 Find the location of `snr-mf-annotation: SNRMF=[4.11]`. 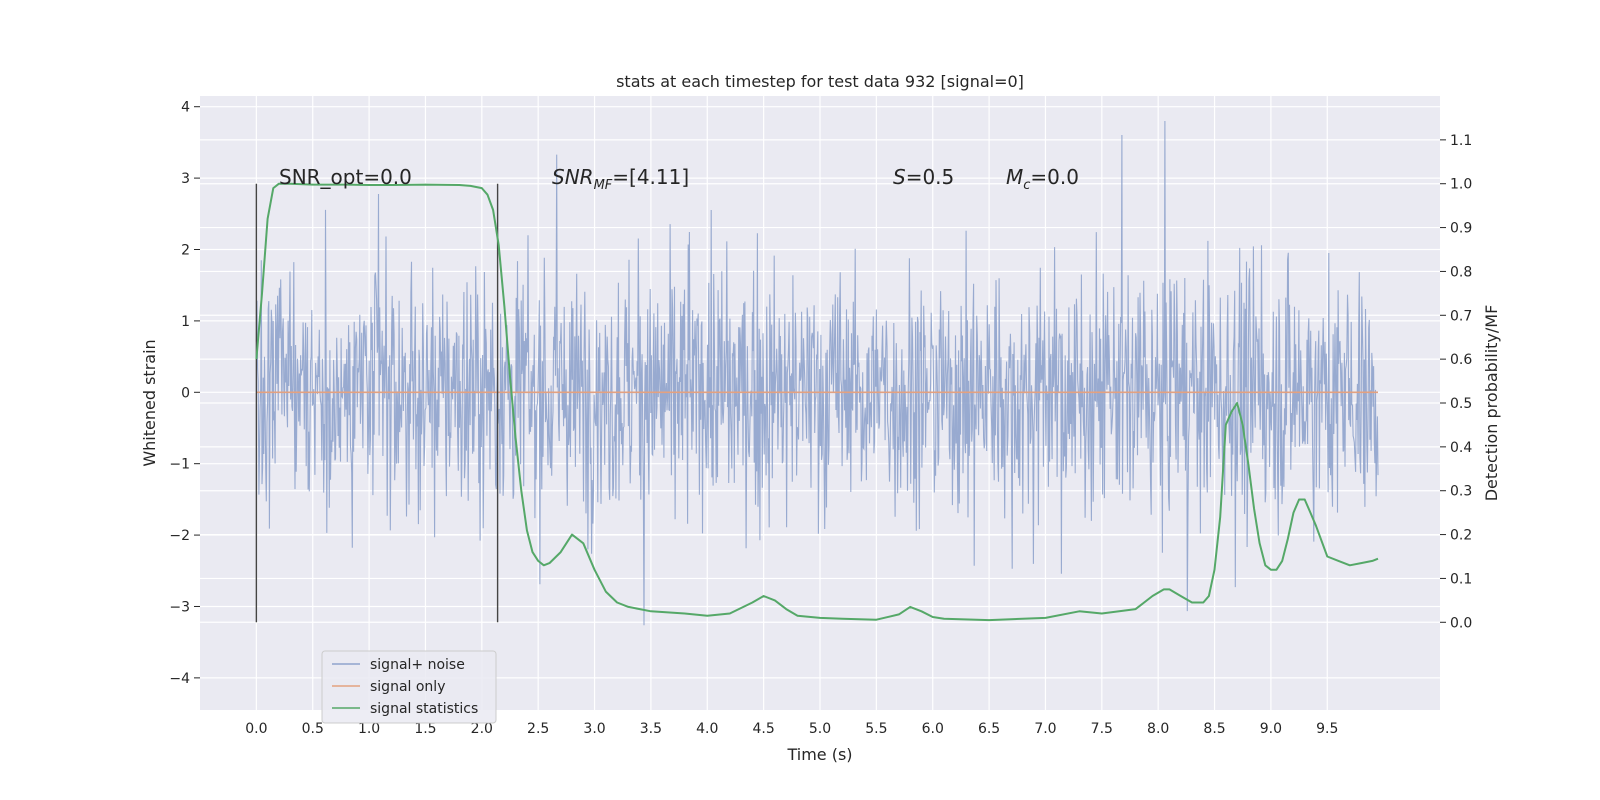

snr-mf-annotation: SNRMF=[4.11] is located at coordinates (620, 179).